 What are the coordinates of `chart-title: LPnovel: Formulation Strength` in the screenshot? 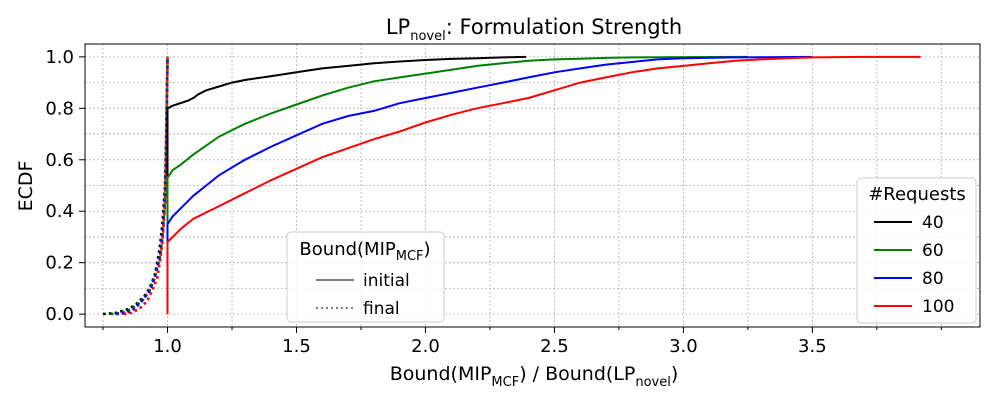 It's located at (534, 29).